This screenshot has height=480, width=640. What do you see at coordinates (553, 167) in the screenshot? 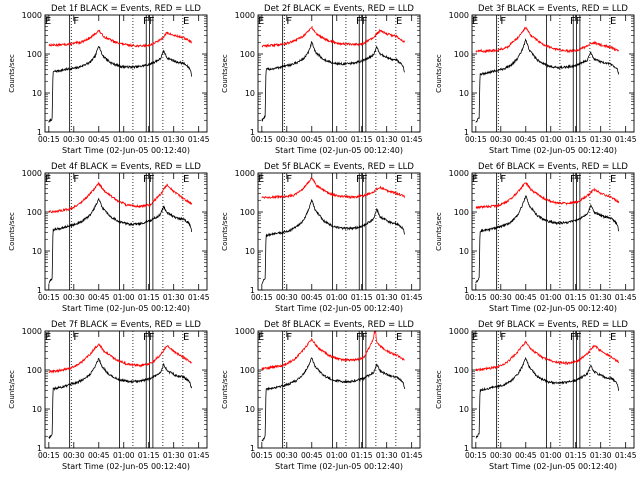
I see `panel-title: Det 6f BLACK = Events, RED = LLD` at bounding box center [553, 167].